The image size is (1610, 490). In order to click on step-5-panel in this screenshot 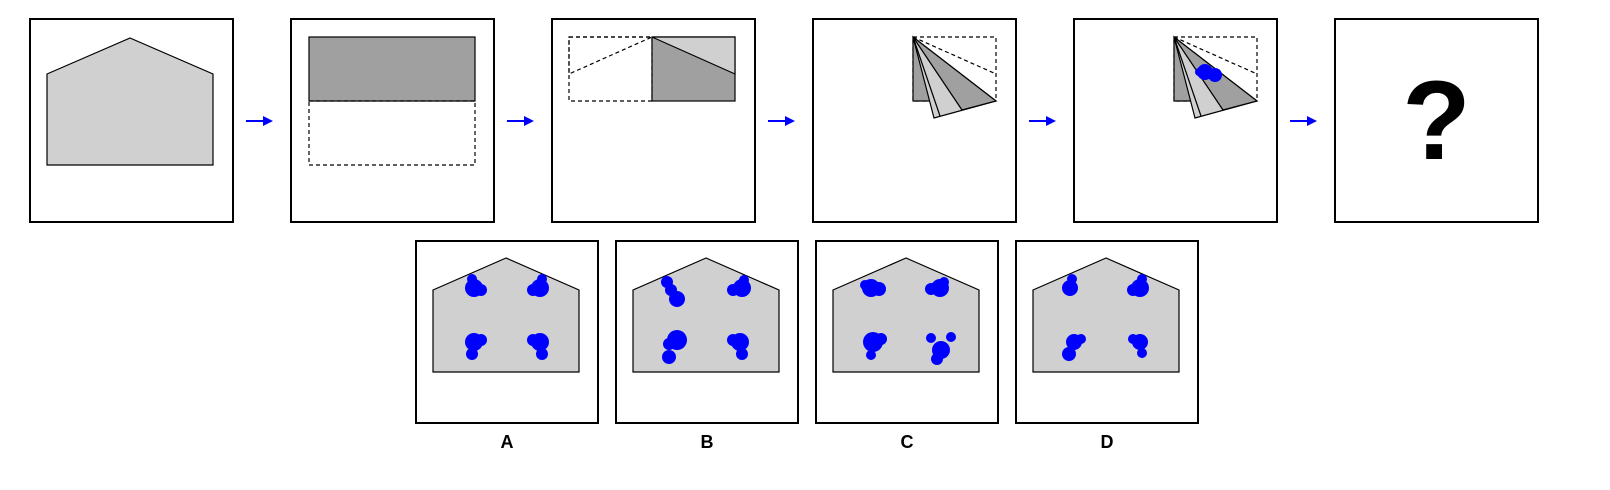, I will do `click(1175, 120)`.